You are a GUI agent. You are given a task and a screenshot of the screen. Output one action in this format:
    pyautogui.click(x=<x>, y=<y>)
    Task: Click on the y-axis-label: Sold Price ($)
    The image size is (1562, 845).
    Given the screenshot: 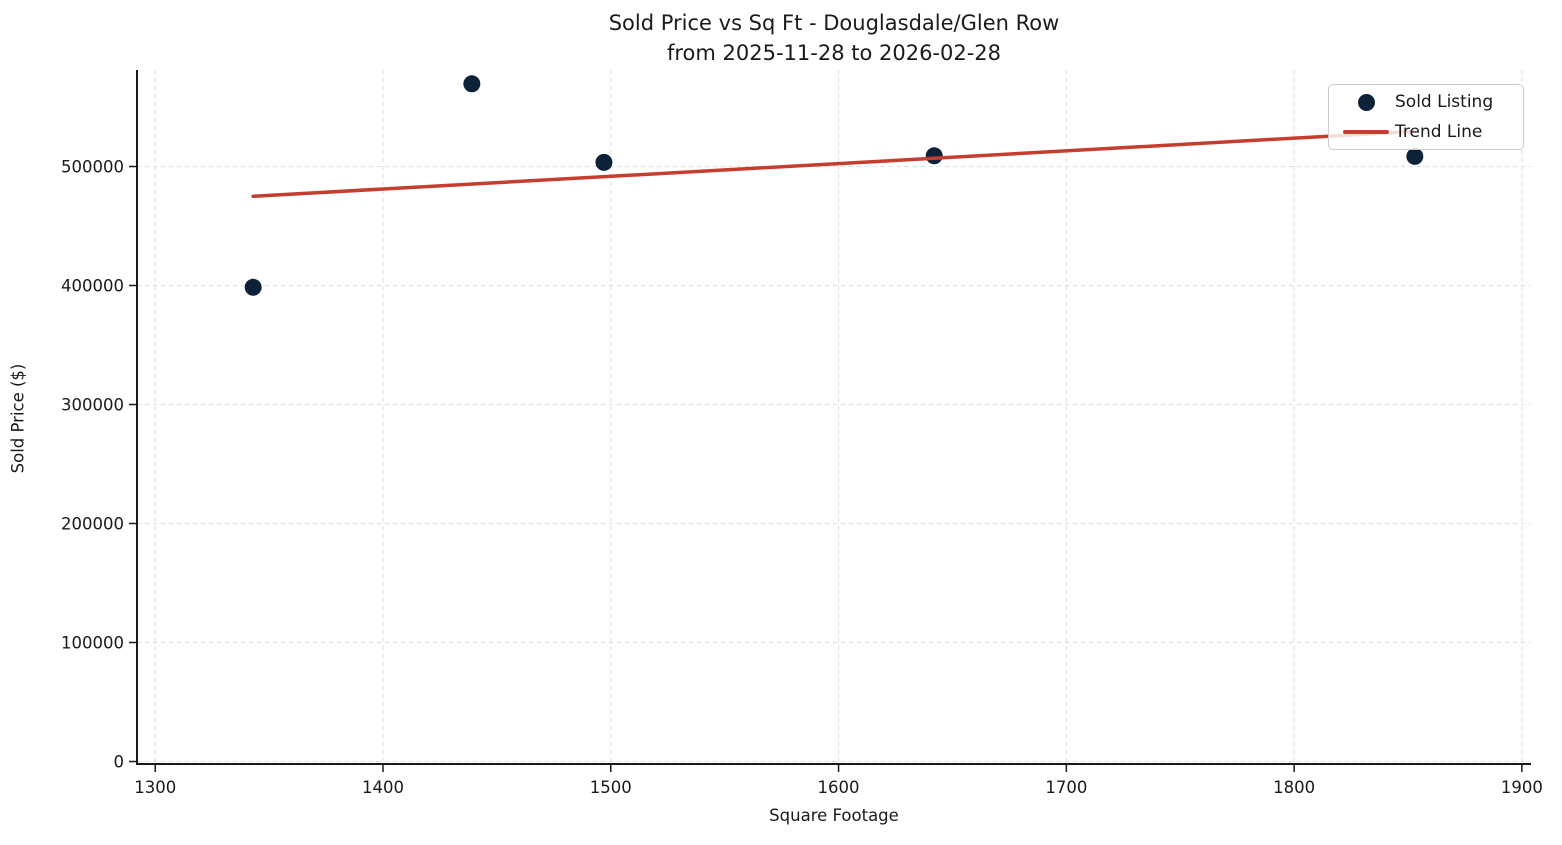 What is the action you would take?
    pyautogui.click(x=18, y=418)
    